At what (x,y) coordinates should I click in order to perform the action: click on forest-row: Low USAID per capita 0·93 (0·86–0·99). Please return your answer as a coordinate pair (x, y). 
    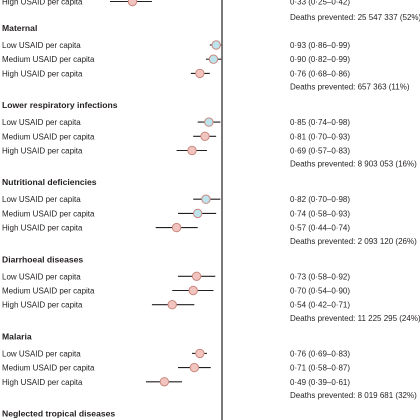
    Looking at the image, I should click on (176, 45).